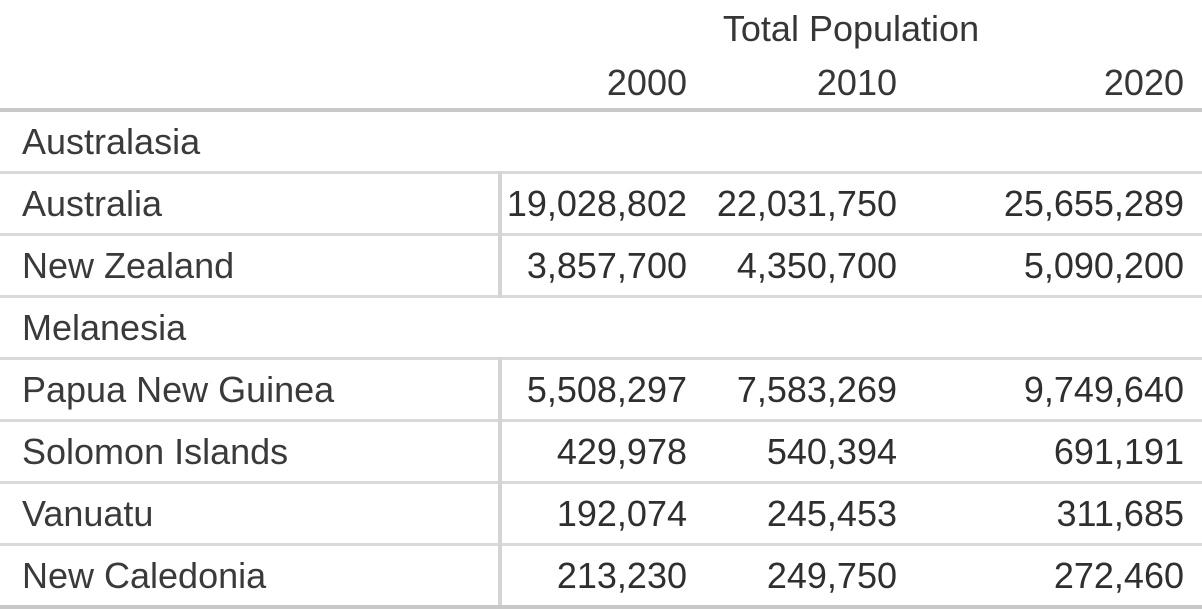 The height and width of the screenshot is (609, 1202). I want to click on row-label: Solomon Islands, so click(250, 452).